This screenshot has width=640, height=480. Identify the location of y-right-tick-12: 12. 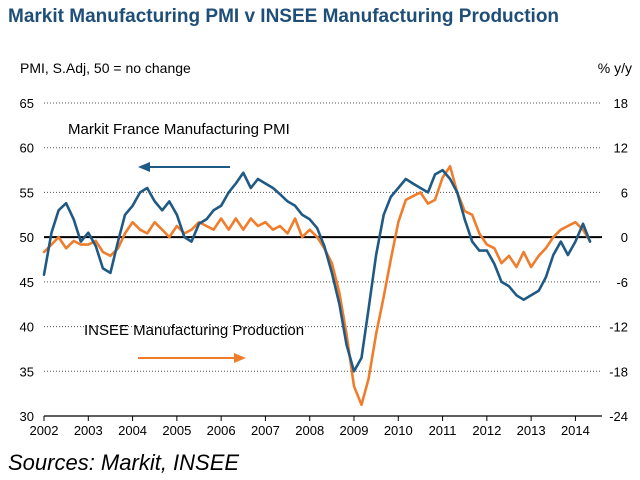
(621, 148).